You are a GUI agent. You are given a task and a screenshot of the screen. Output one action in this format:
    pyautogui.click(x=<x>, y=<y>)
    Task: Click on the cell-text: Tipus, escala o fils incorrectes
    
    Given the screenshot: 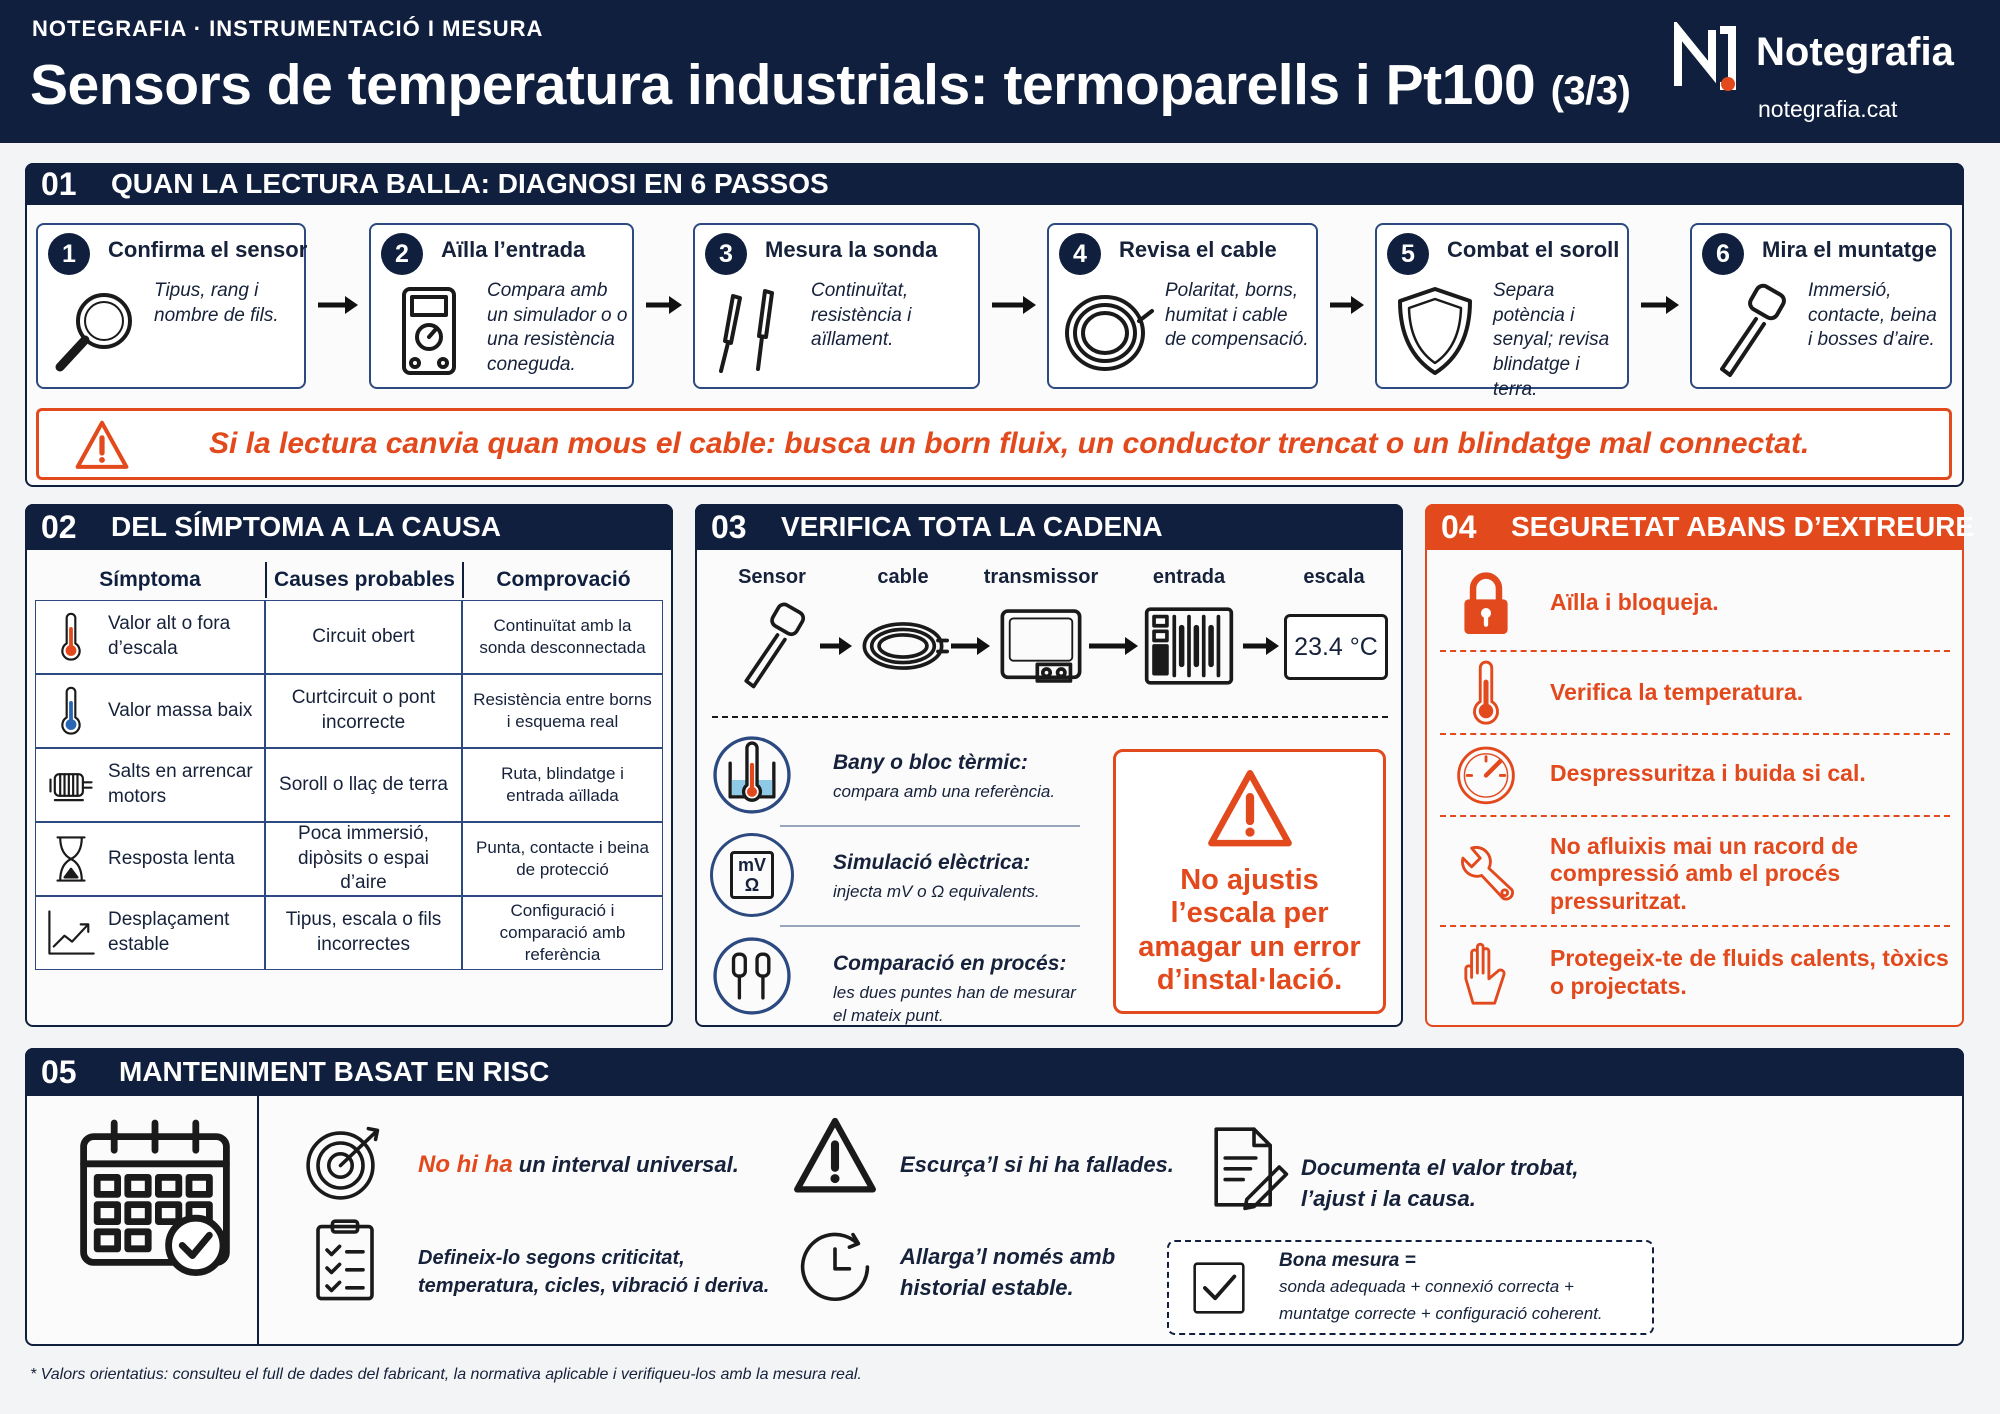 What is the action you would take?
    pyautogui.click(x=363, y=932)
    